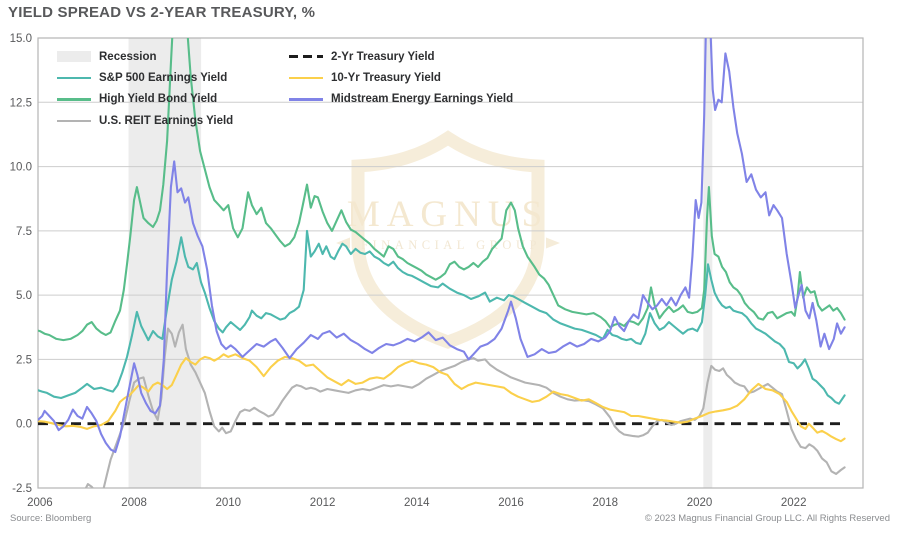 This screenshot has height=541, width=897. I want to click on chart-title: YIELD SPREAD VS 2-YEAR TREASURY, %, so click(162, 12).